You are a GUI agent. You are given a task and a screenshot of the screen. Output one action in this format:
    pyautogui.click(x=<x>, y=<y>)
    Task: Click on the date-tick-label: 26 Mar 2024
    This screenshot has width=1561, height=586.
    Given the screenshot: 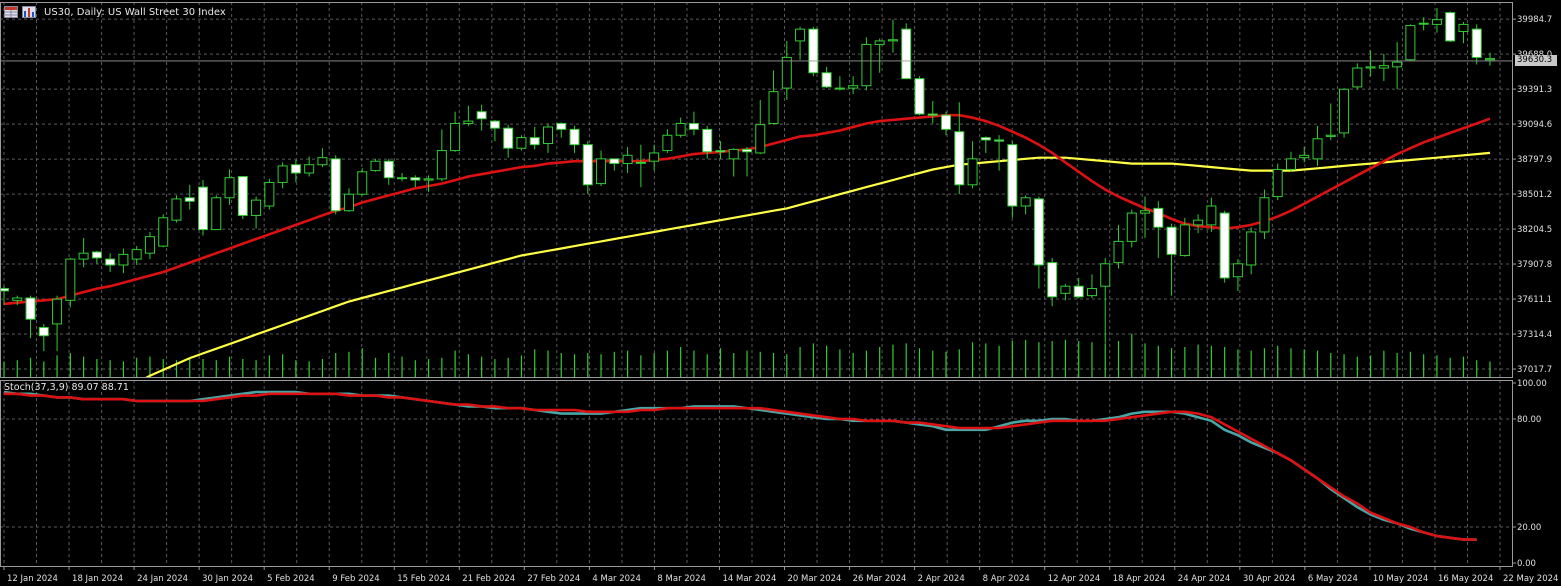 What is the action you would take?
    pyautogui.click(x=880, y=579)
    